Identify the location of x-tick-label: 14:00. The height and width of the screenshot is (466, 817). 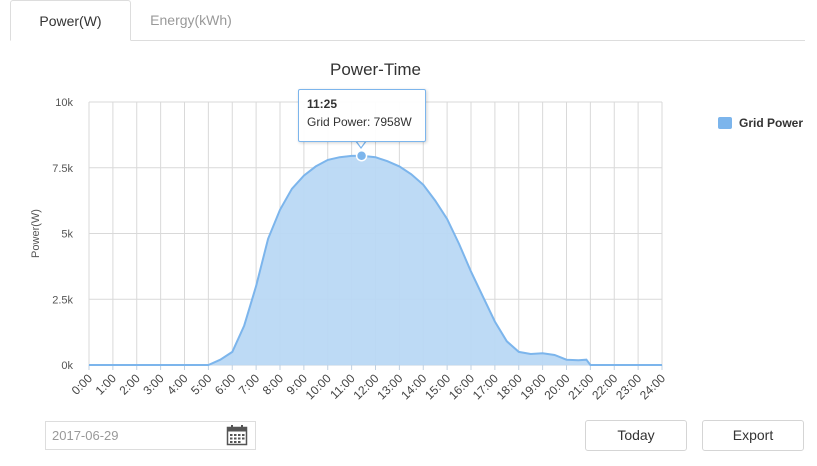
(413, 386).